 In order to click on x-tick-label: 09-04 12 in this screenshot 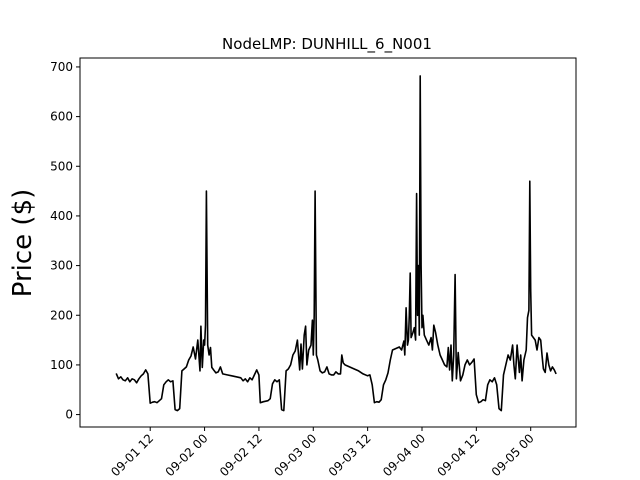, I will do `click(458, 455)`.